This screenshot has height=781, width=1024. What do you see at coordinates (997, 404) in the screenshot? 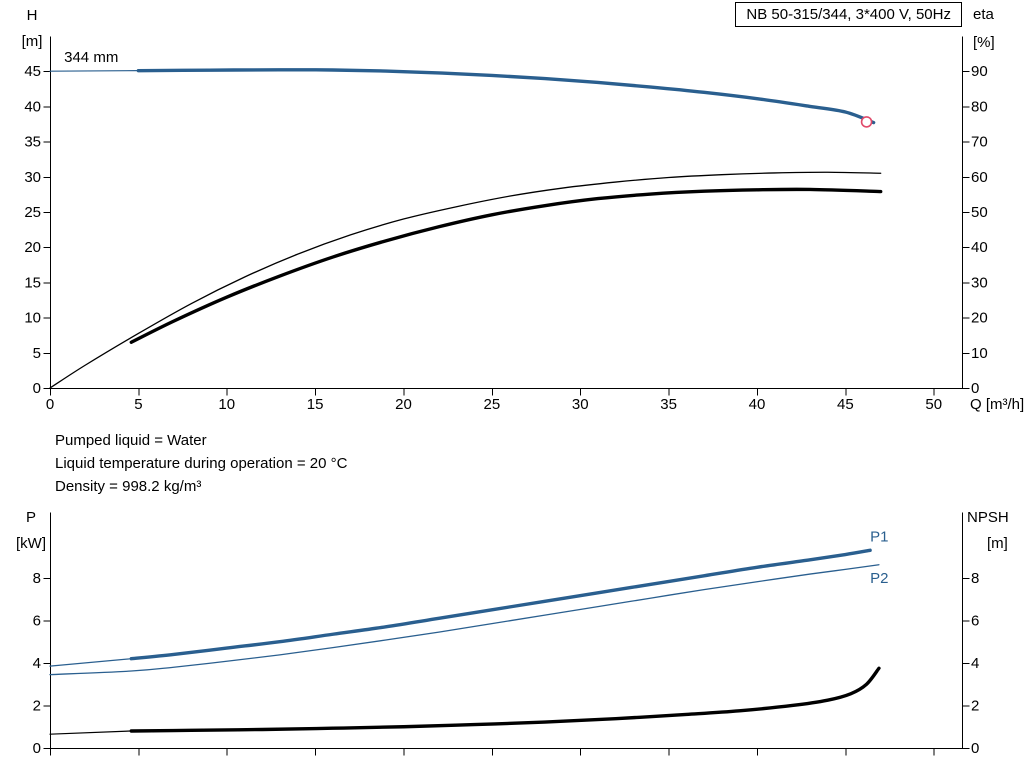
I see `x-axis-title: Q [m³/h]` at bounding box center [997, 404].